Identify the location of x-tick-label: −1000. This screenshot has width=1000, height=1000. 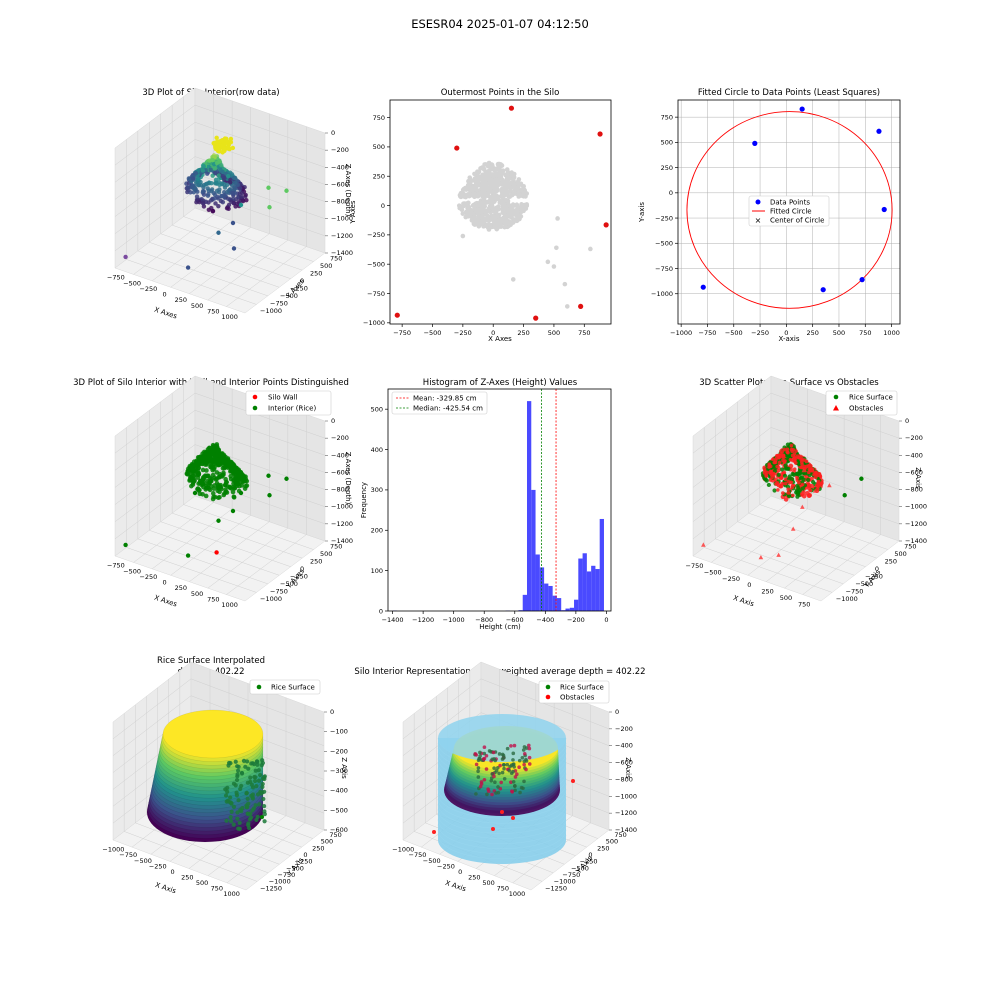
(113, 850).